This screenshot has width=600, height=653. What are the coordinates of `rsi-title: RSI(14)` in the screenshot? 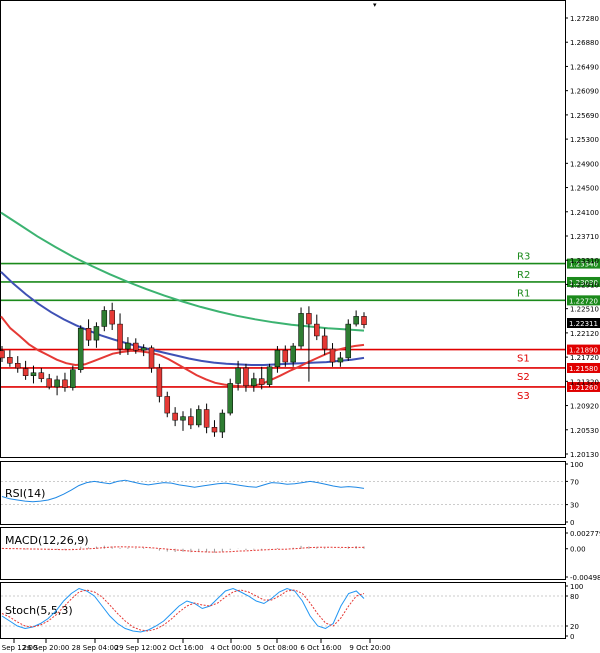 It's located at (25, 493).